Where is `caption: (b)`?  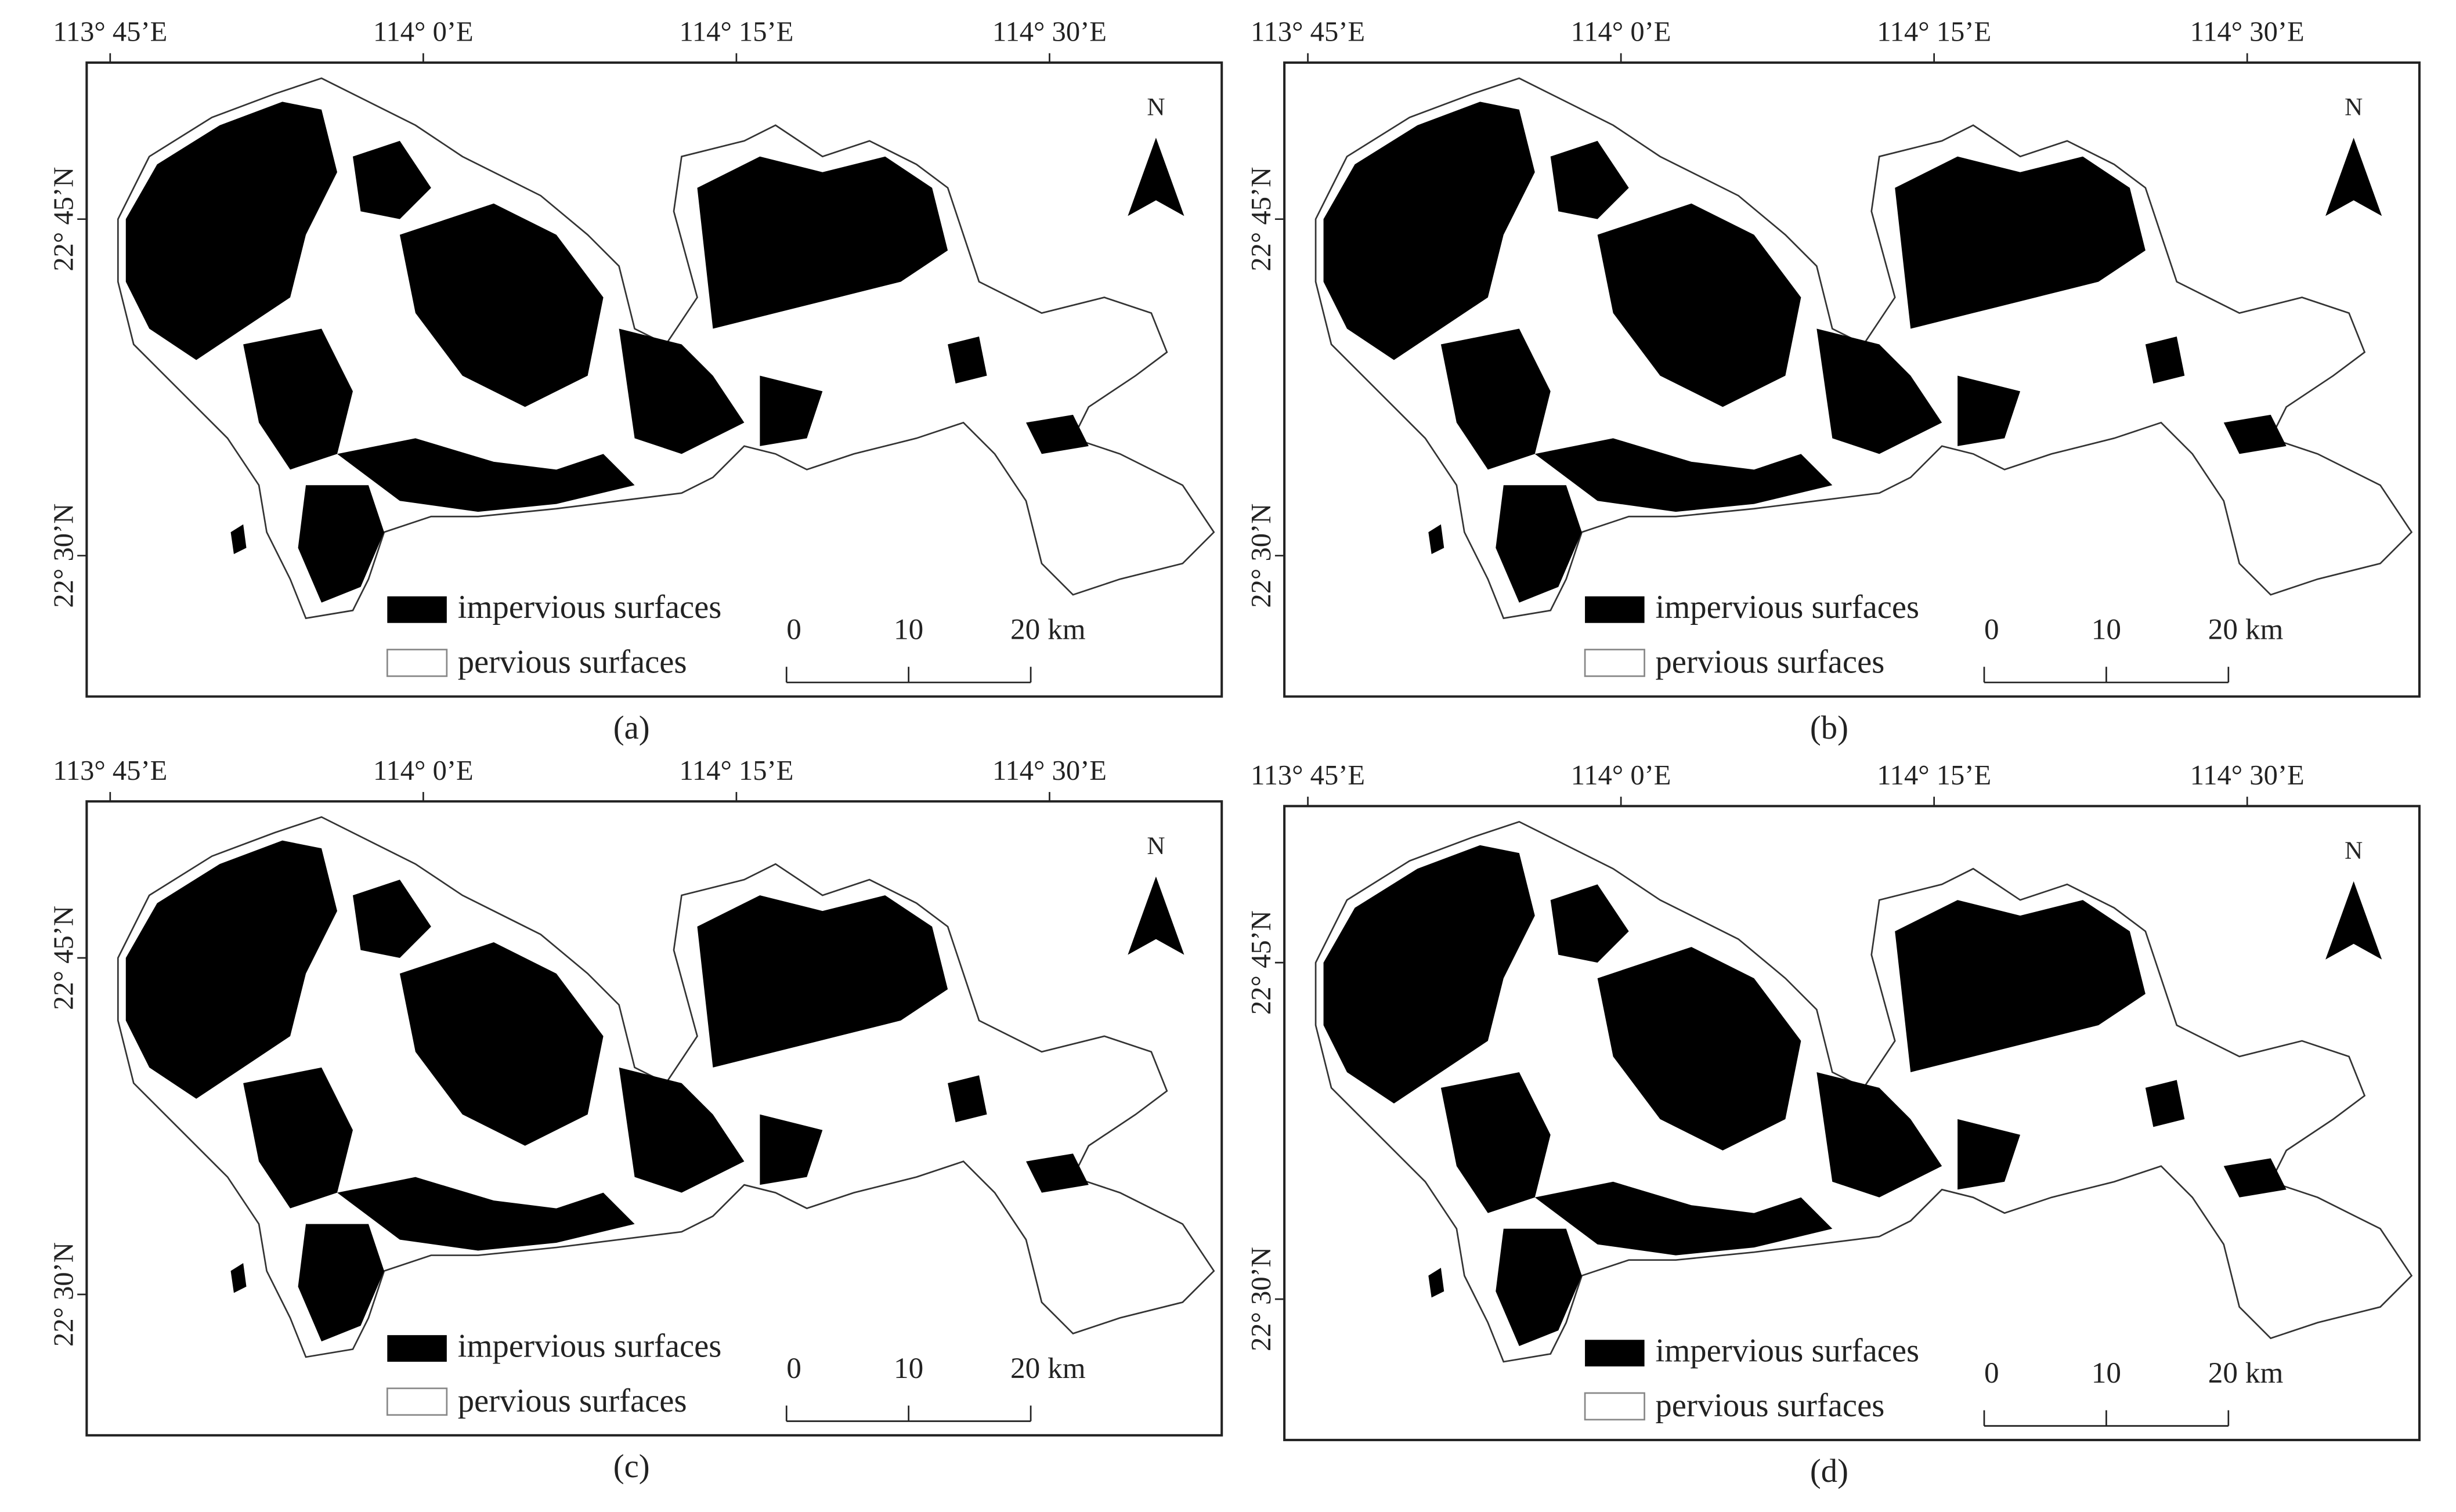 caption: (b) is located at coordinates (1829, 728).